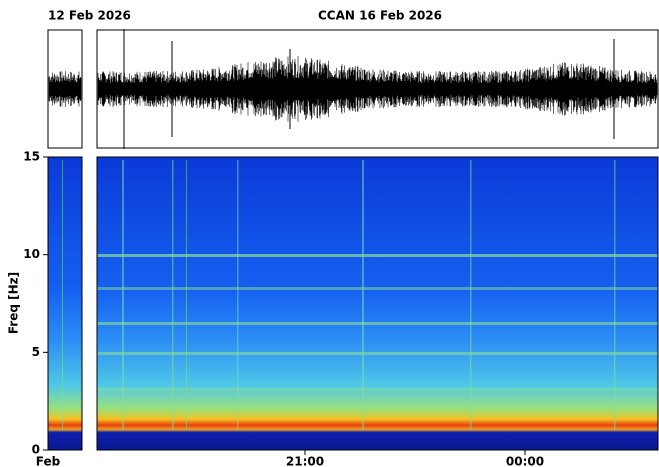  I want to click on waveform-trace, so click(353, 89).